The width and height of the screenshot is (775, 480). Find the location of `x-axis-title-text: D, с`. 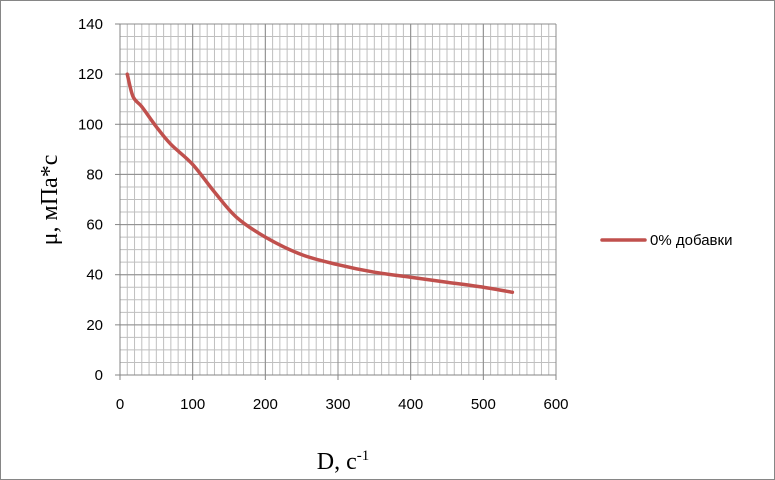

x-axis-title-text: D, с is located at coordinates (337, 462).